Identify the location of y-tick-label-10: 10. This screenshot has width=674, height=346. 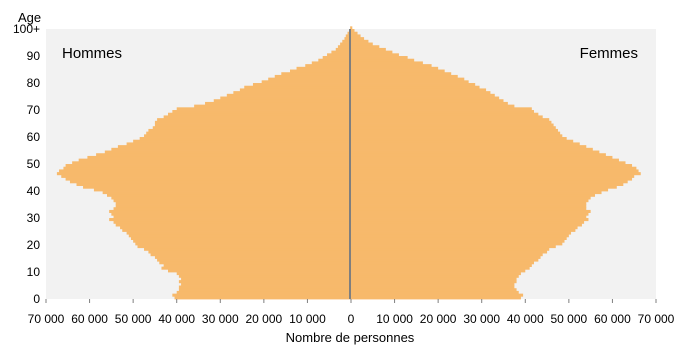
(34, 272).